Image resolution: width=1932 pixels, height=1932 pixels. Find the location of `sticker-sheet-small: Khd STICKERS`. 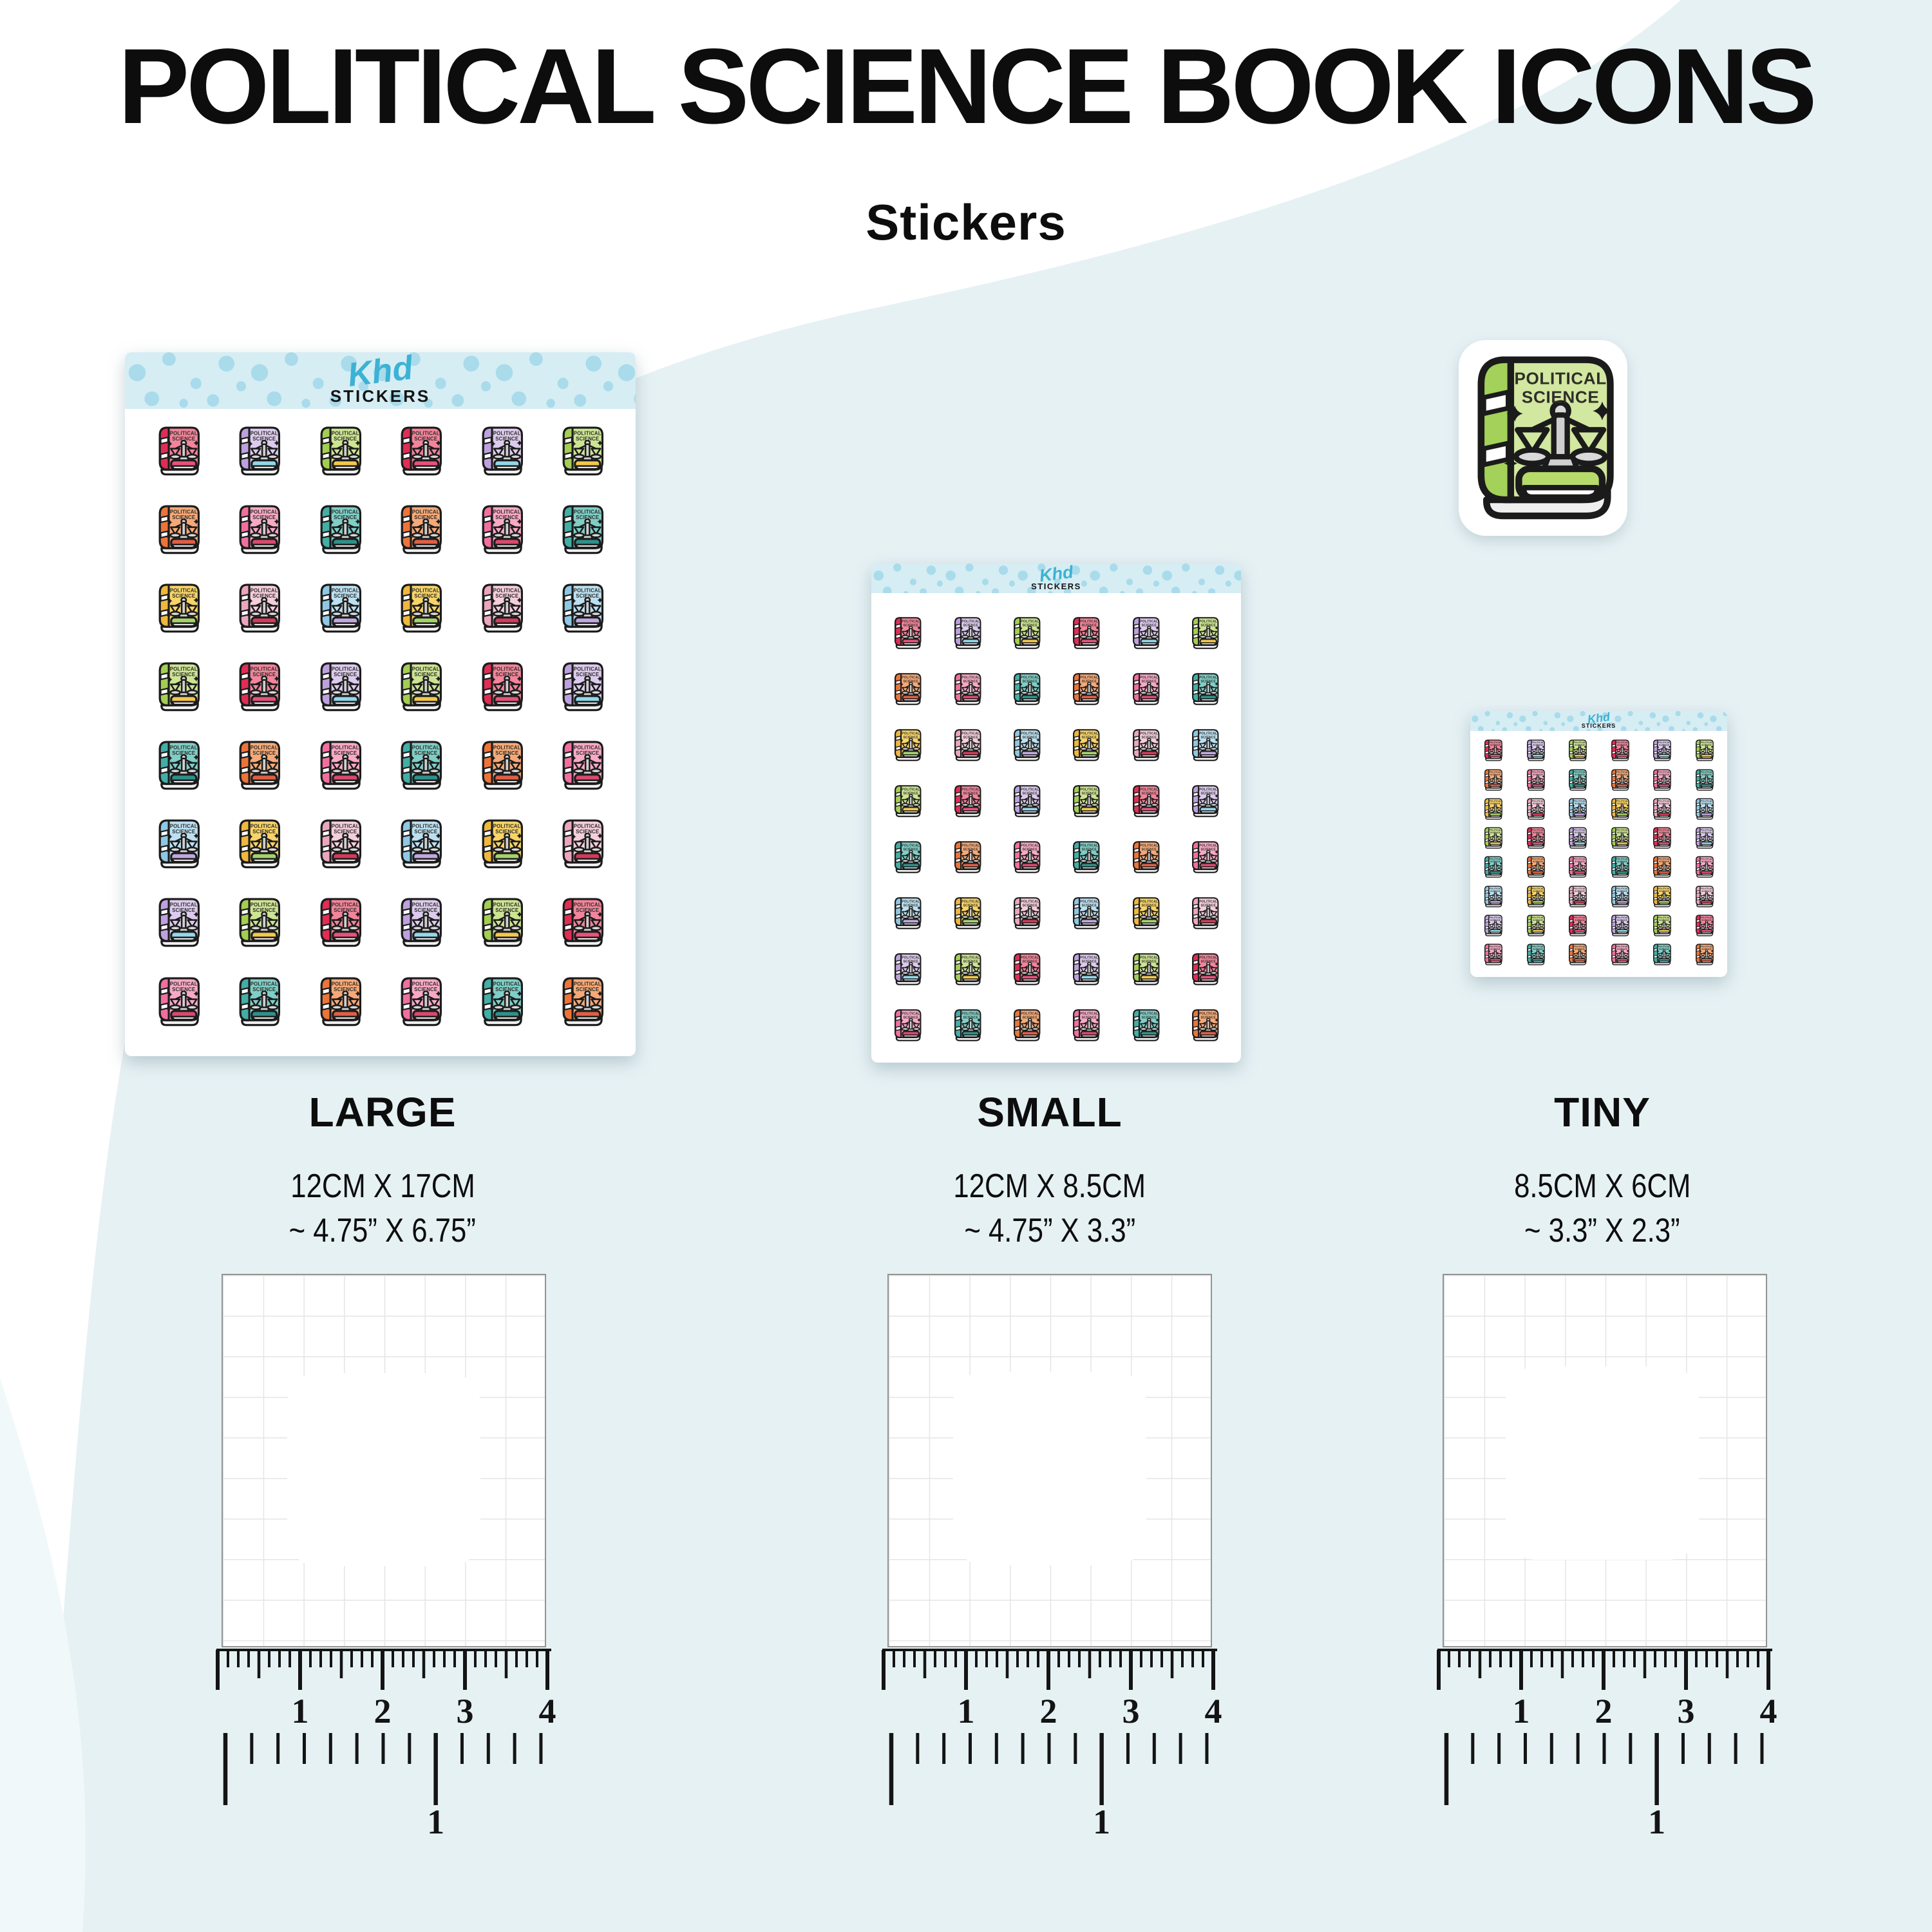

sticker-sheet-small: Khd STICKERS is located at coordinates (1056, 813).